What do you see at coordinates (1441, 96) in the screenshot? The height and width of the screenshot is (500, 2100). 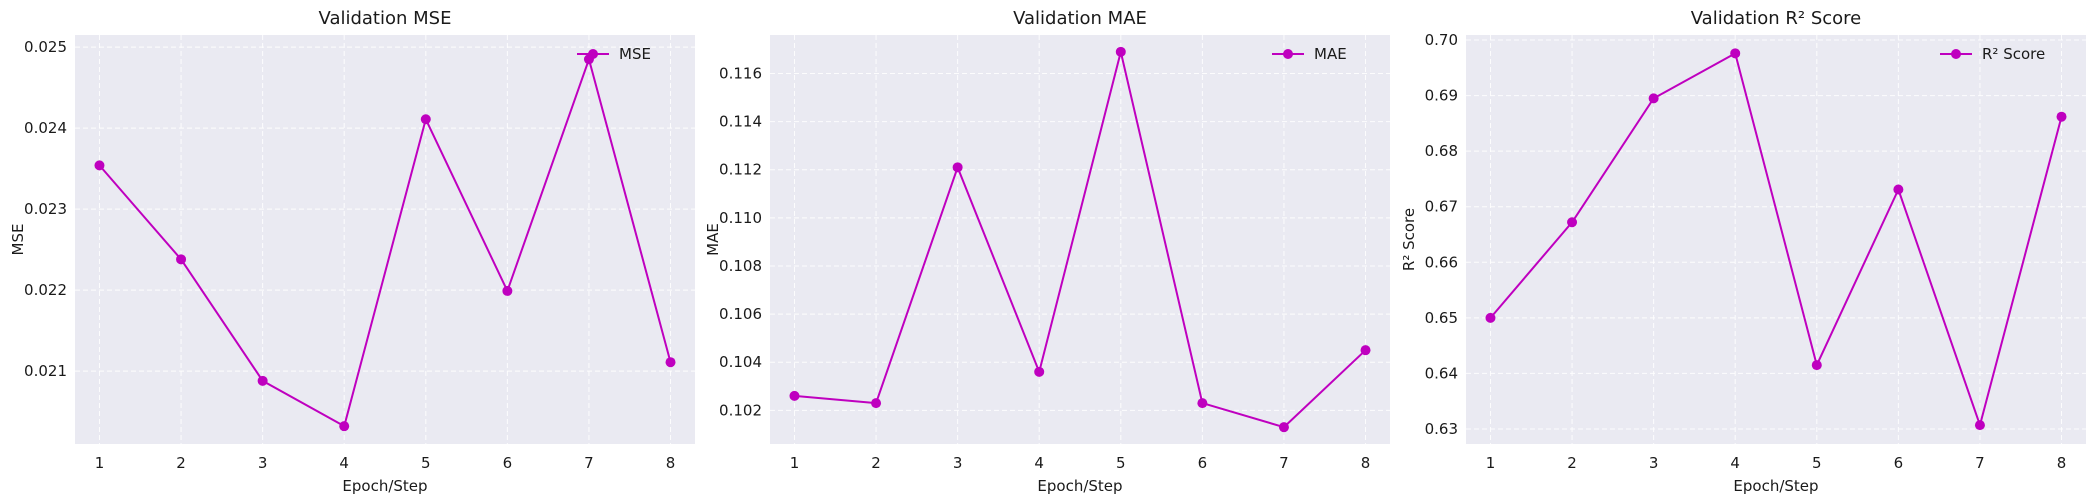 I see `y-tick-label: 0.69` at bounding box center [1441, 96].